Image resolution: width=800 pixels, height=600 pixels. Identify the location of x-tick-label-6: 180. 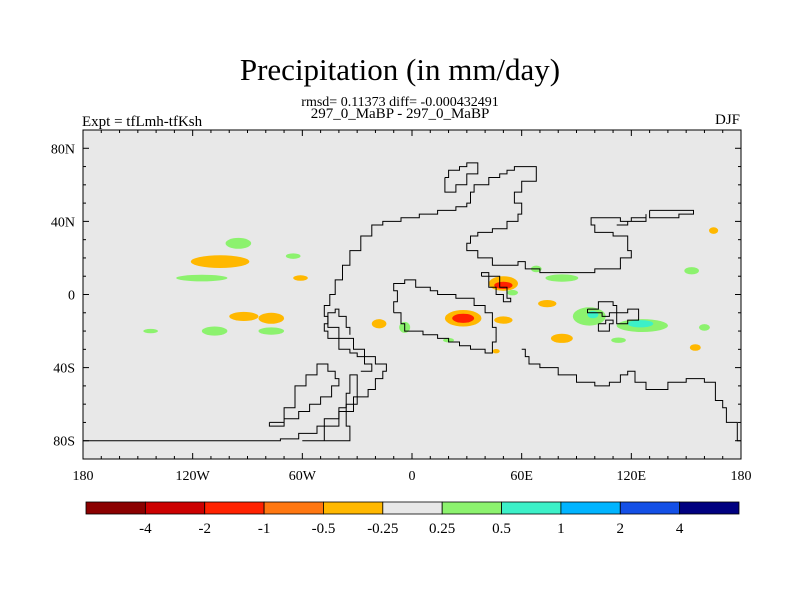
(741, 476).